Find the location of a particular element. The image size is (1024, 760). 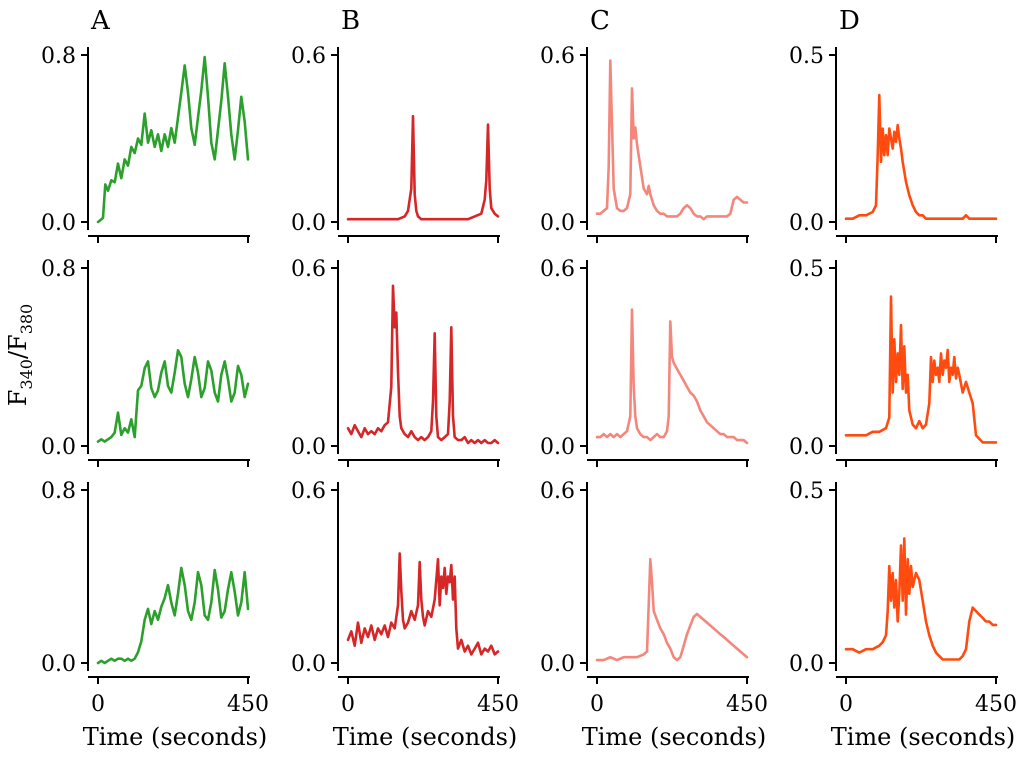

column-label-a: A is located at coordinates (100, 21).